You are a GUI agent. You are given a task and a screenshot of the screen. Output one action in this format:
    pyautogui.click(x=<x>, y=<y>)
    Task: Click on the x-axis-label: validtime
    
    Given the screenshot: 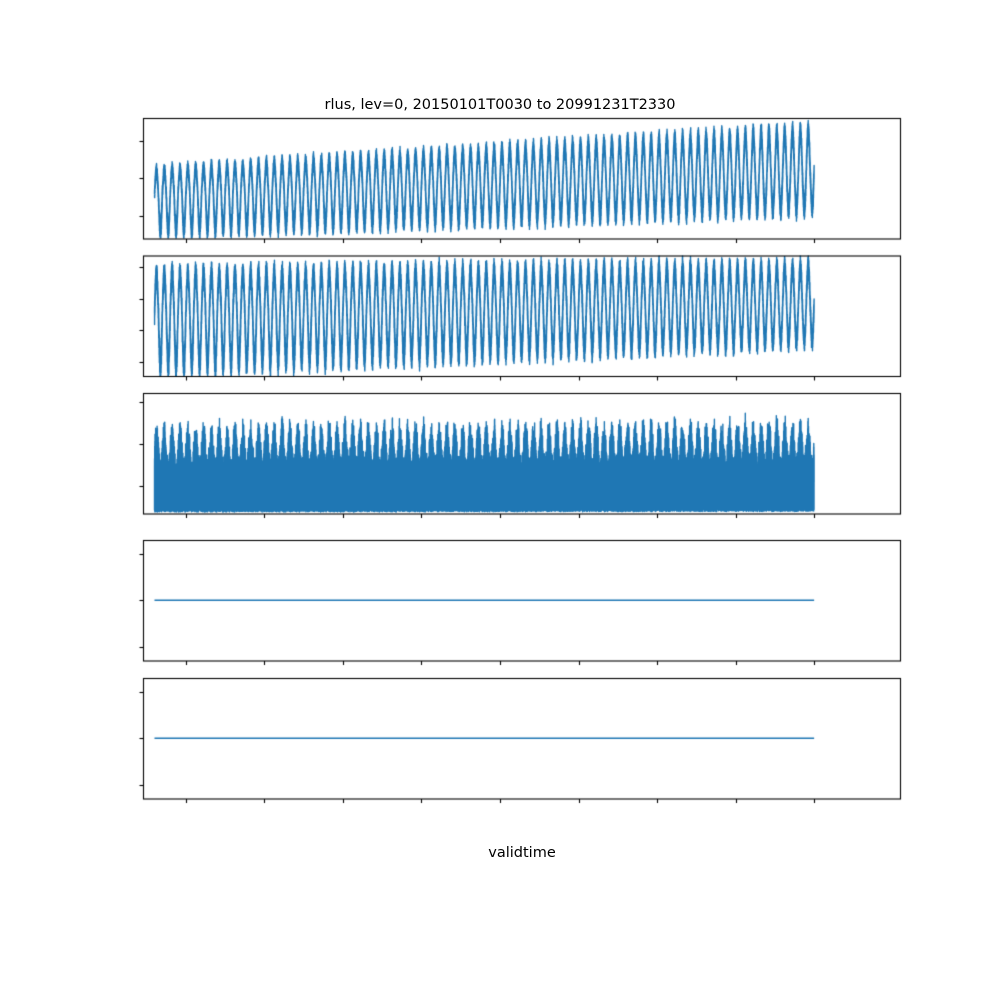 What is the action you would take?
    pyautogui.click(x=522, y=853)
    